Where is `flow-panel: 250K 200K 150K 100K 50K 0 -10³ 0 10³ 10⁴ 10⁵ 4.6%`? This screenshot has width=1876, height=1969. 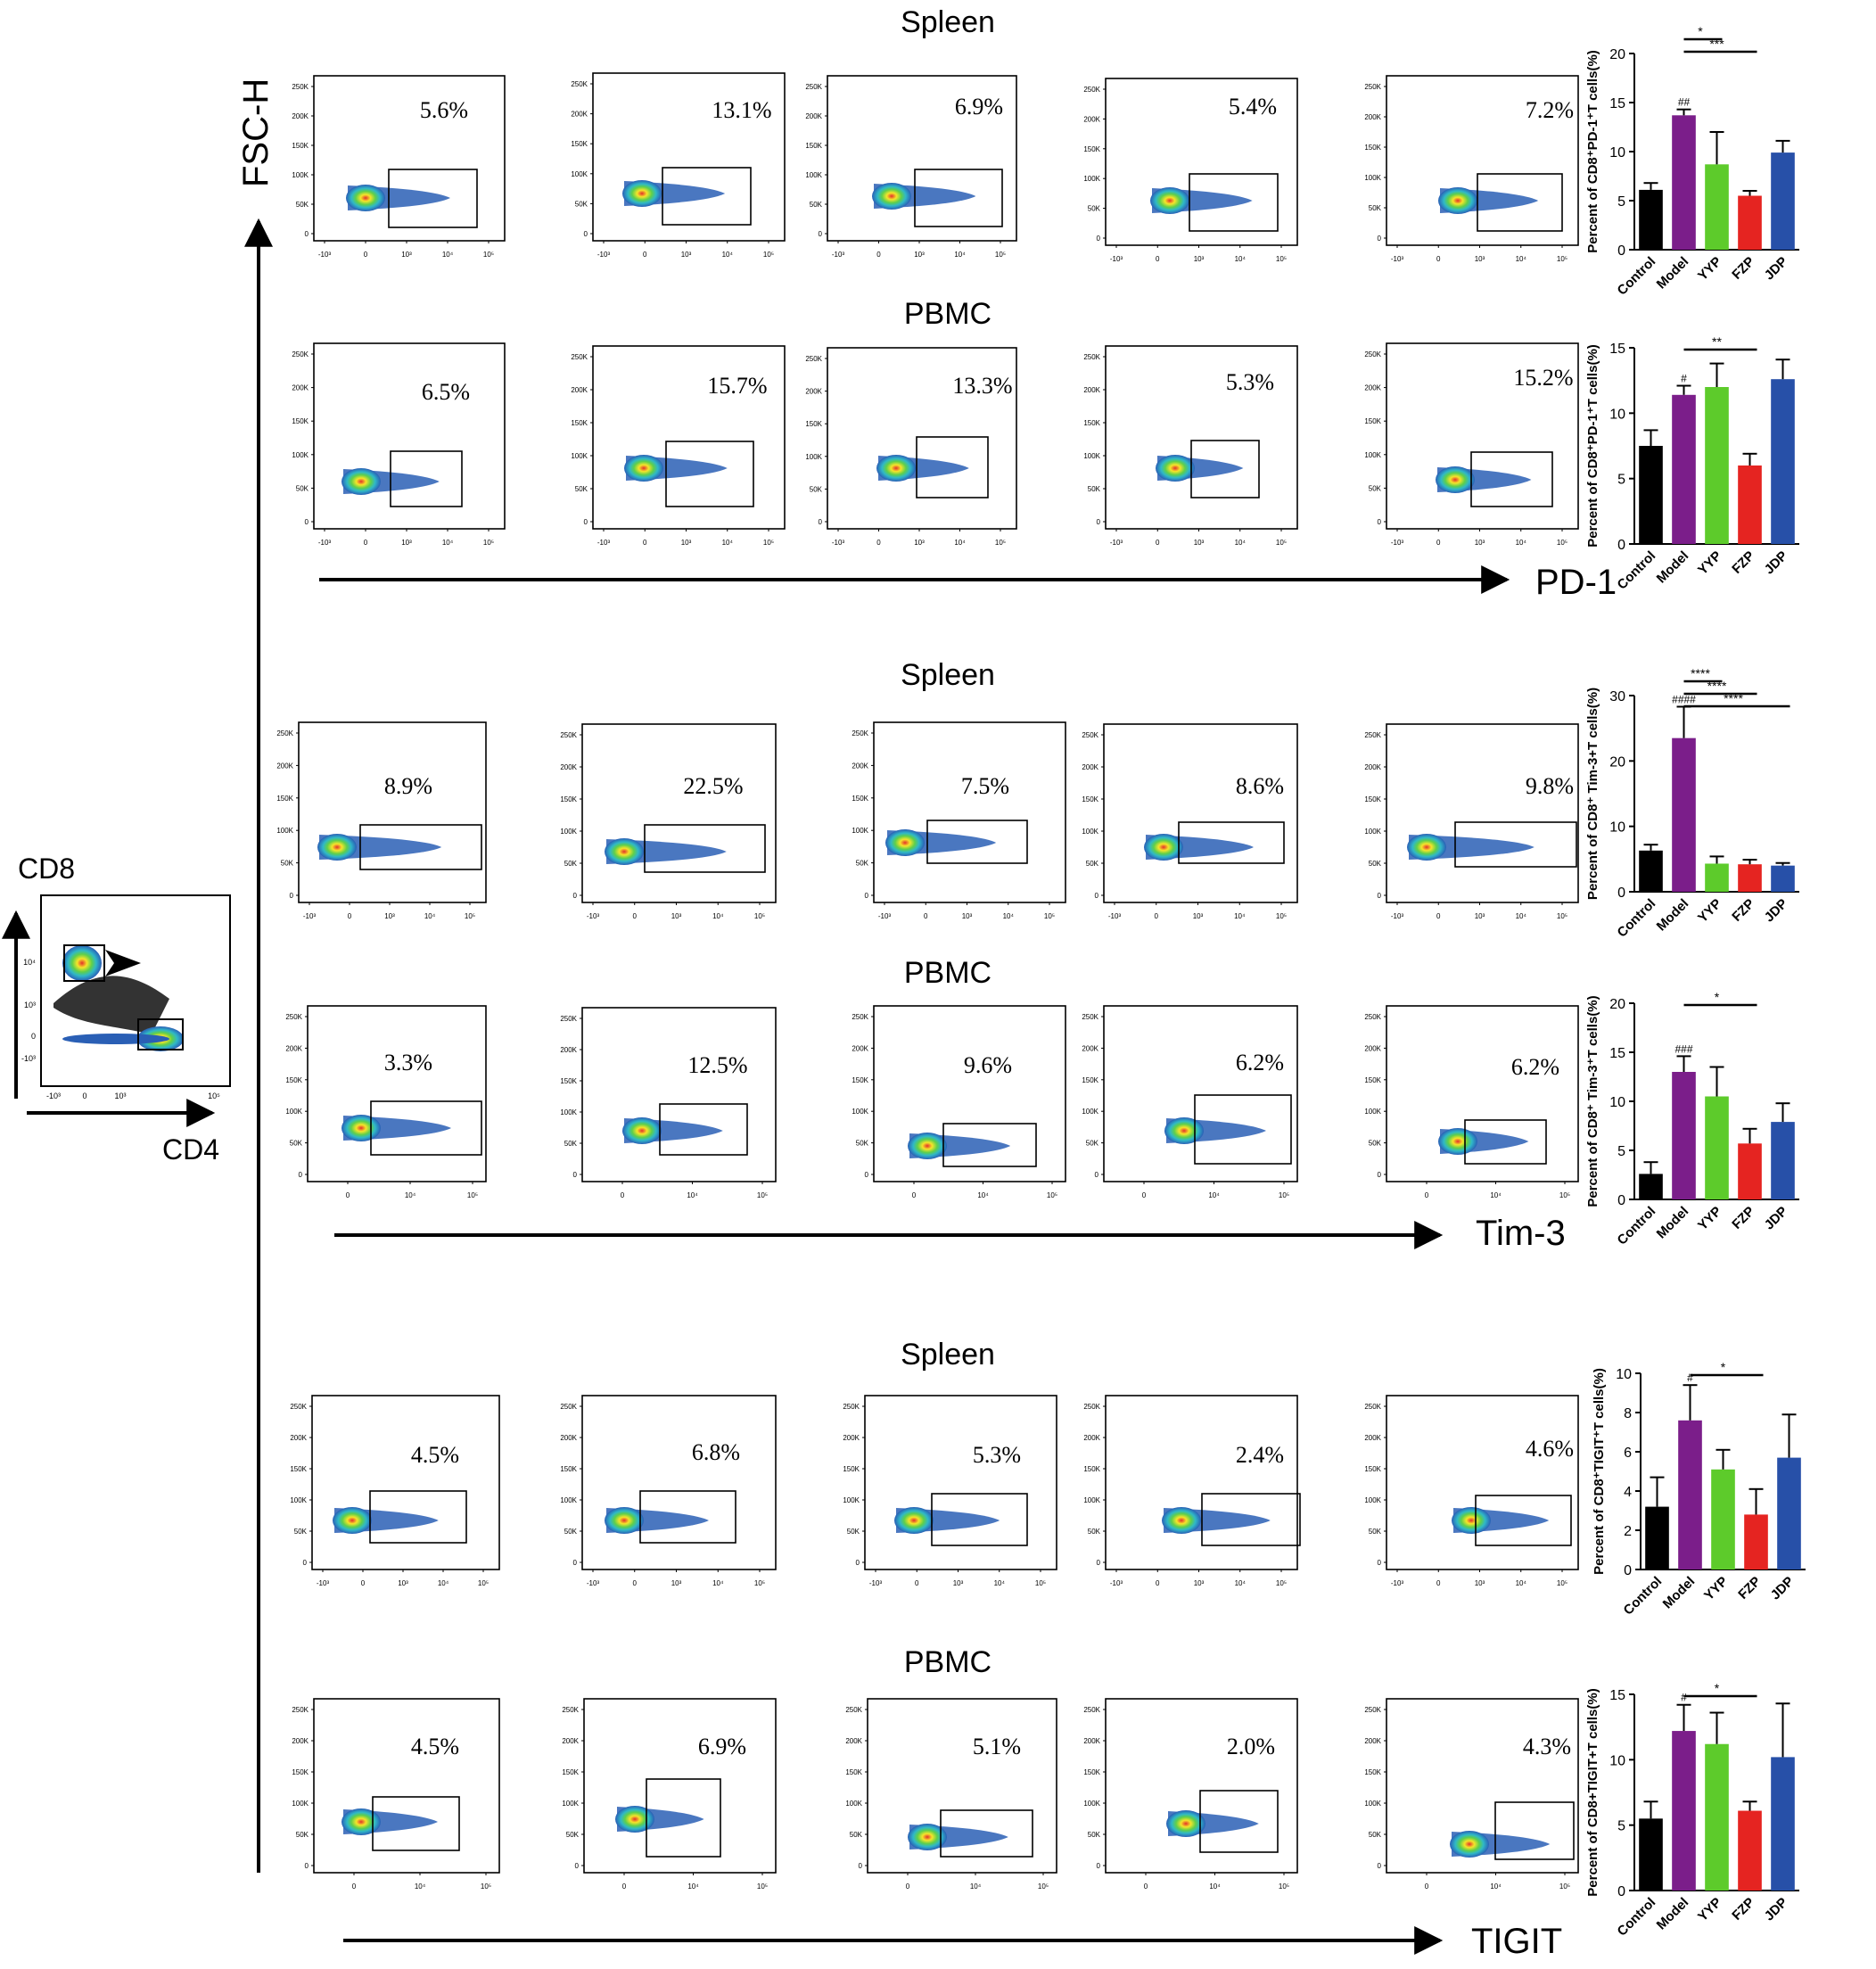
flow-panel: 250K 200K 150K 100K 50K 0 -10³ 0 10³ 10⁴ 10⁵ 4.6% is located at coordinates (1472, 1491).